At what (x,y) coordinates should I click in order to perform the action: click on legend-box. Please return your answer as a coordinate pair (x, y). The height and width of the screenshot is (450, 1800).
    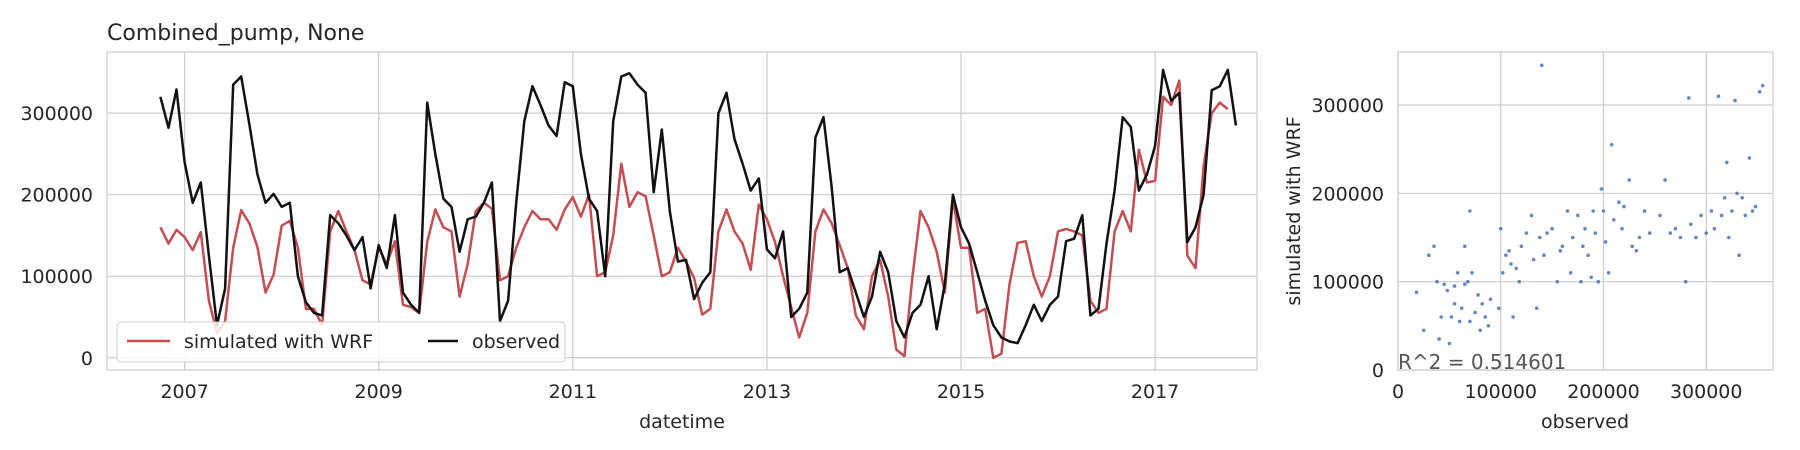
    Looking at the image, I should click on (341, 342).